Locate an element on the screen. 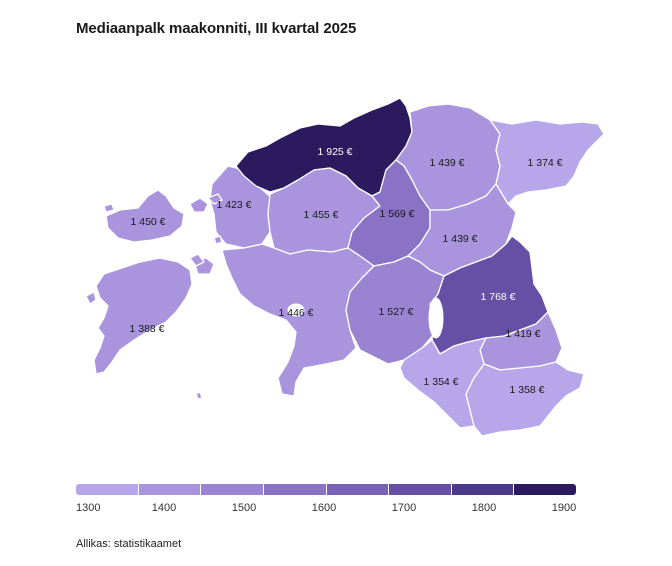 The image size is (672, 566). label-laane: 1 423 € is located at coordinates (233, 205).